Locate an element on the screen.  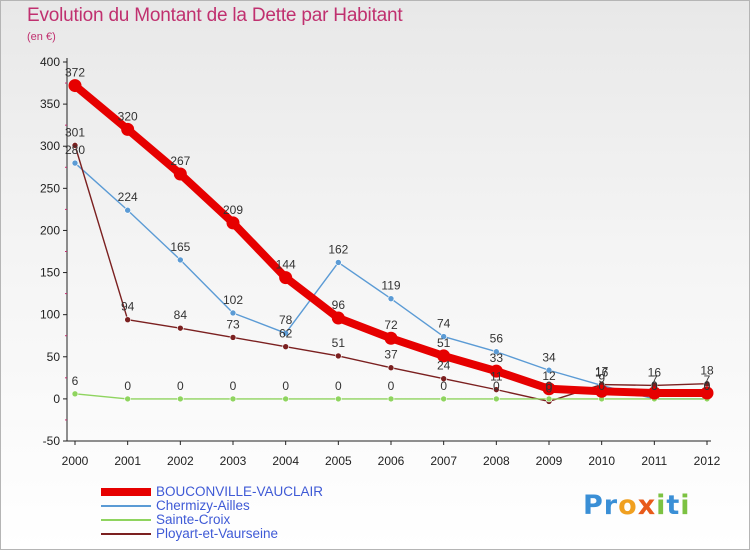
data-label: 280 is located at coordinates (75, 150).